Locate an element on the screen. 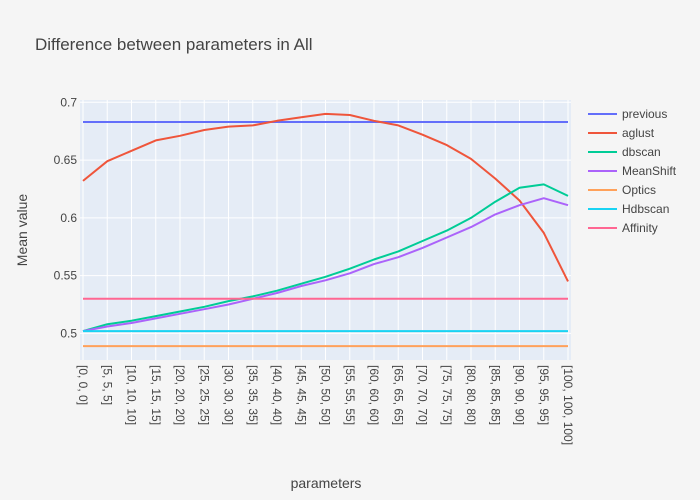 The image size is (700, 500). x-tick-label: [75, 75, 75] is located at coordinates (447, 395).